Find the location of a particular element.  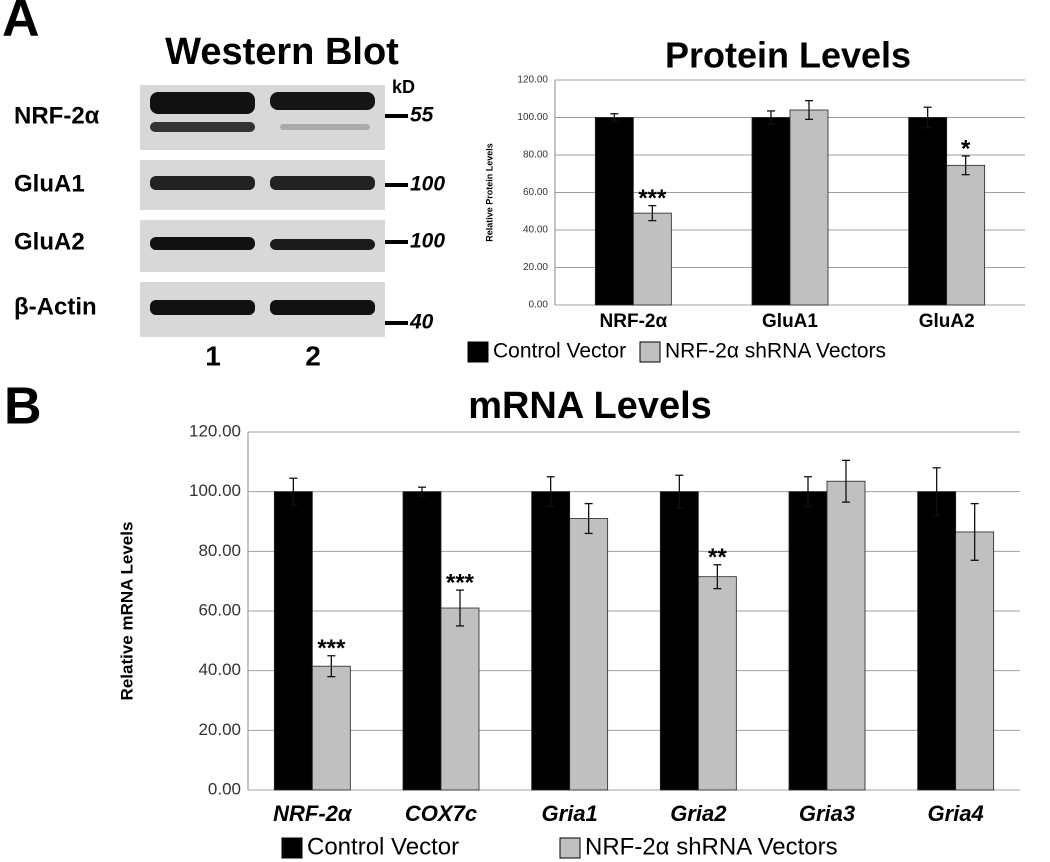

annotation: * is located at coordinates (966, 148).